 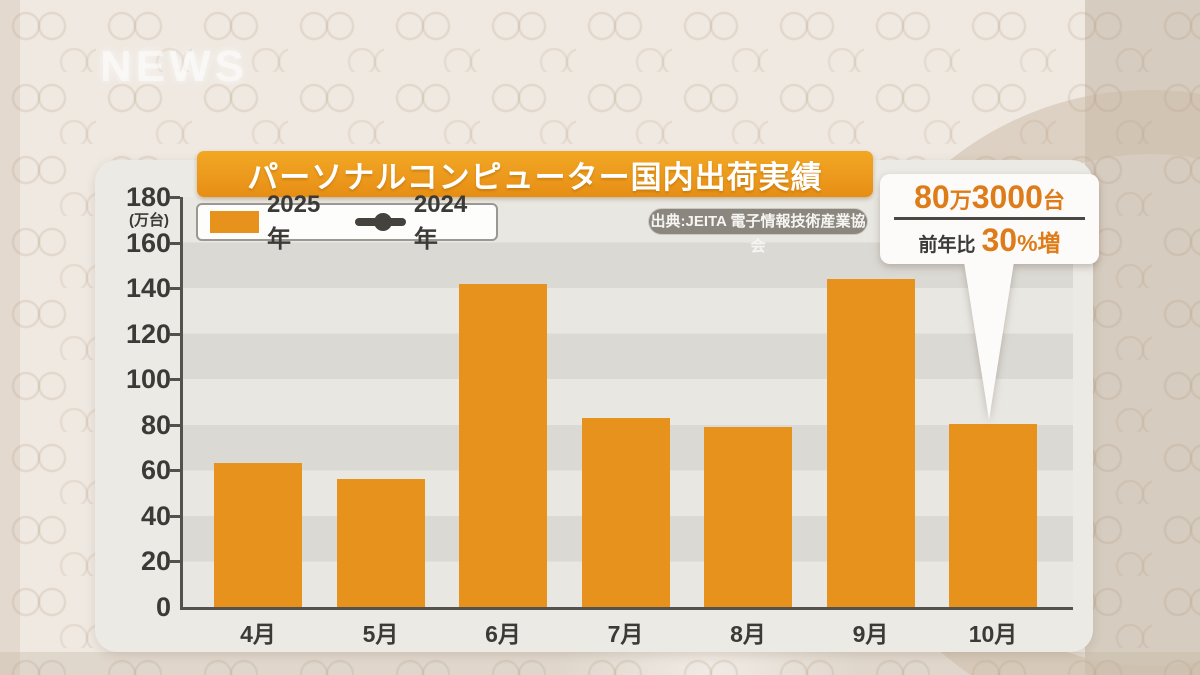 What do you see at coordinates (148, 288) in the screenshot?
I see `y-axis-label: 140` at bounding box center [148, 288].